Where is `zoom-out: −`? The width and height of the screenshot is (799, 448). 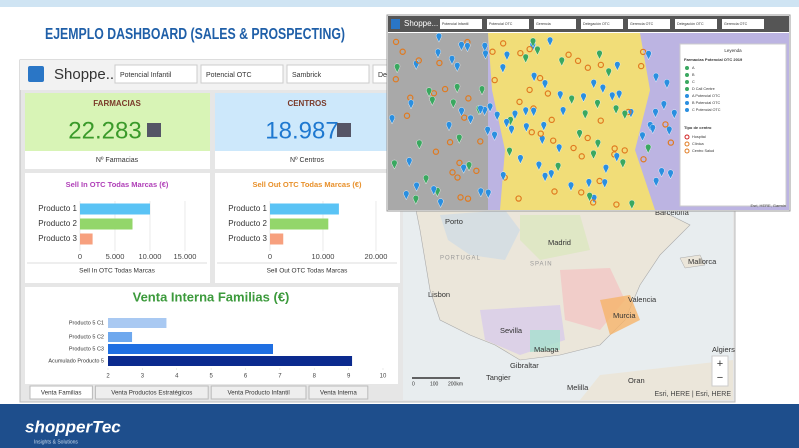 zoom-out: − is located at coordinates (720, 378).